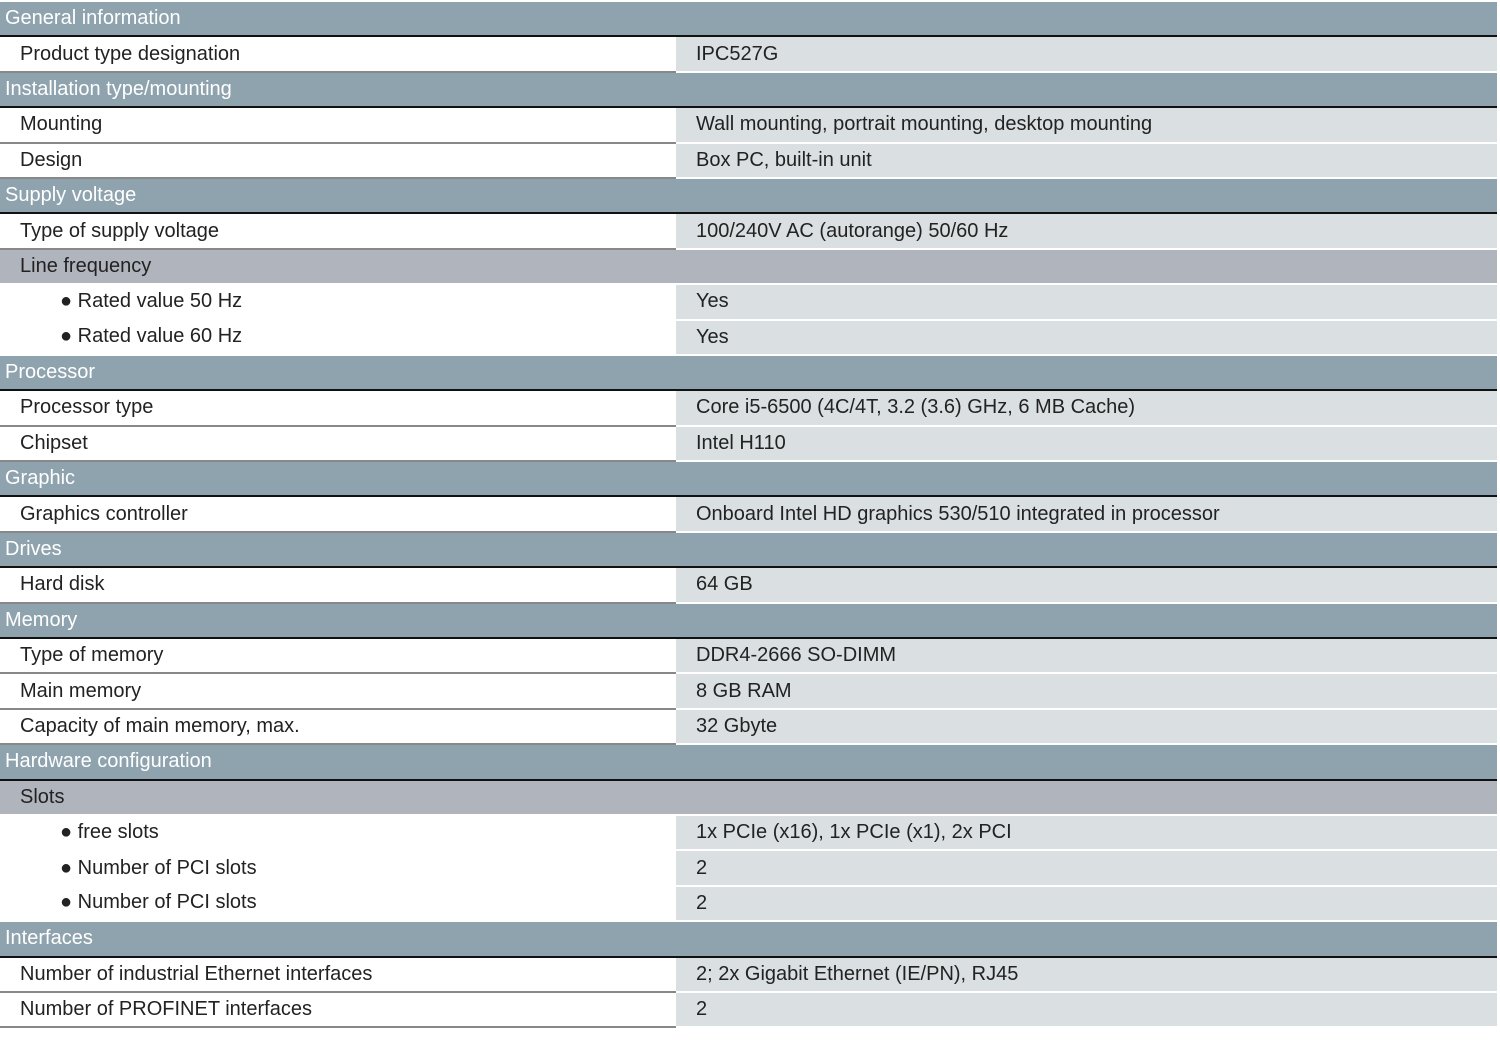 This screenshot has width=1500, height=1061. Describe the element at coordinates (338, 975) in the screenshot. I see `row-label: Number of industrial Ethernet interfaces` at that location.